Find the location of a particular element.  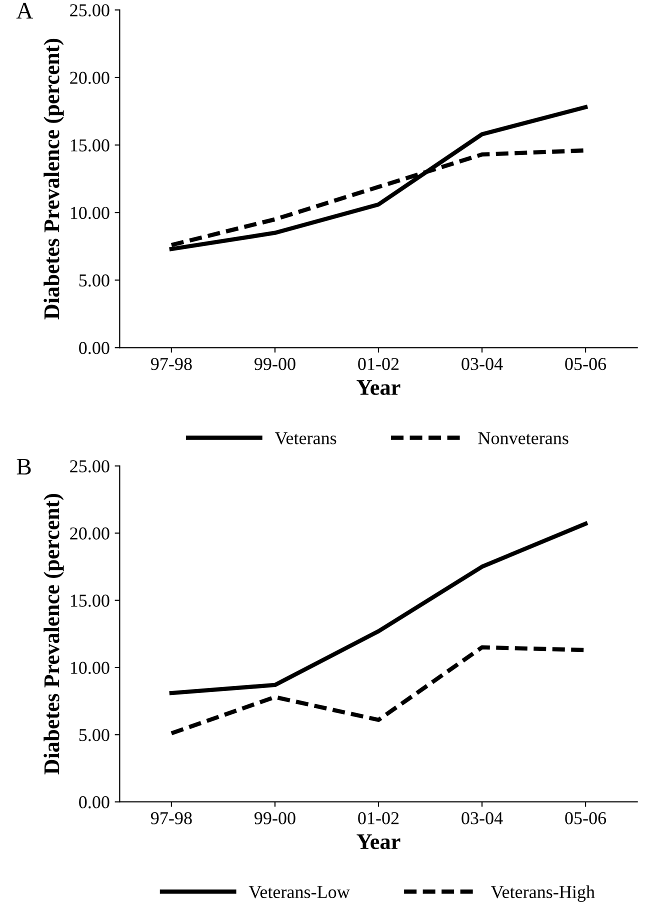

chart-title: B is located at coordinates (23, 466).